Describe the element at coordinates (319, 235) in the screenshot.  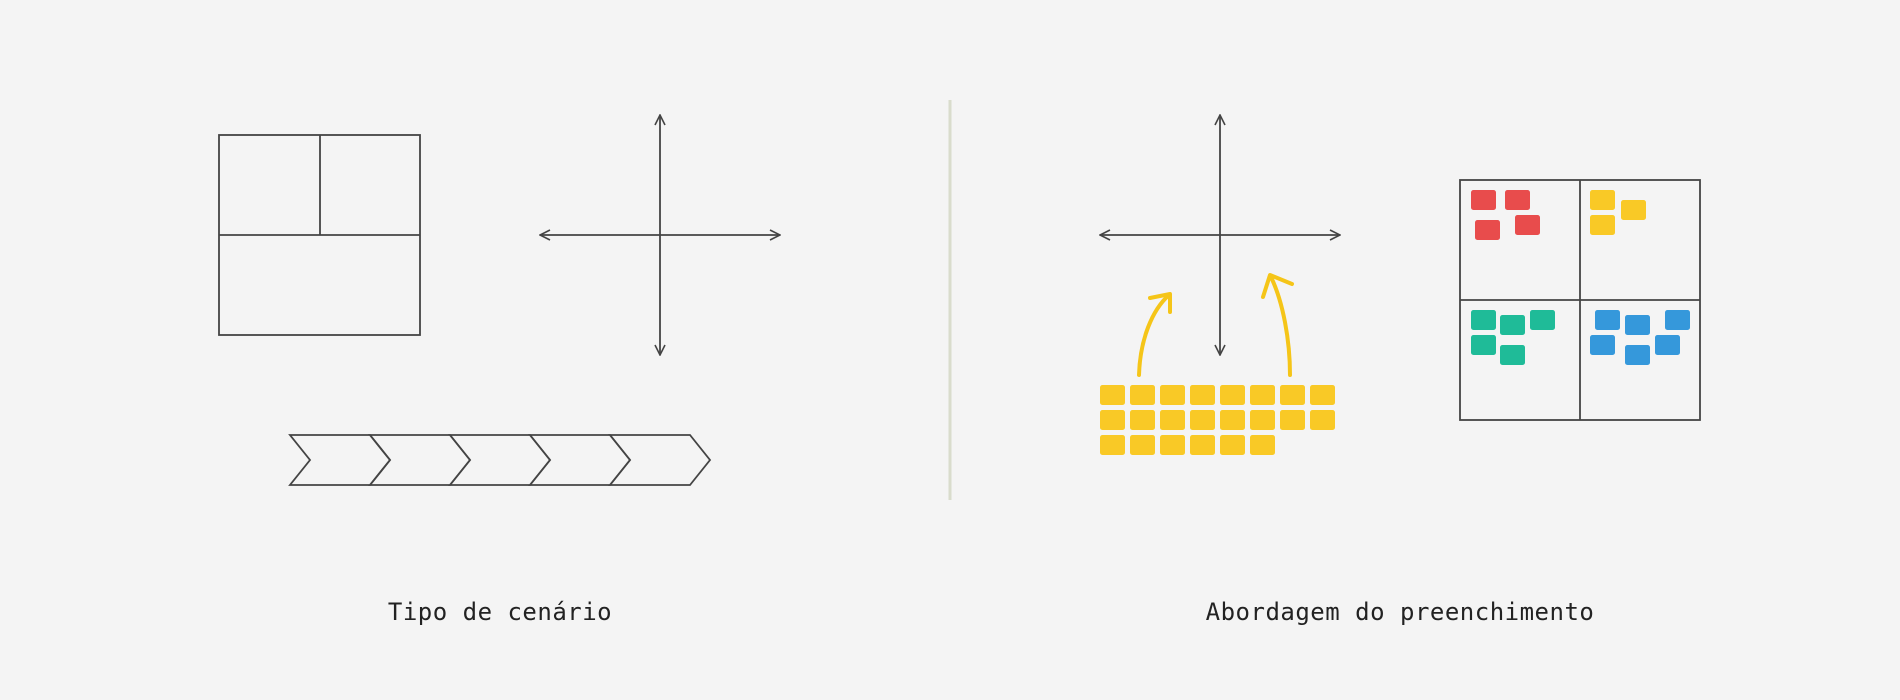
I see `layout-block-icon` at that location.